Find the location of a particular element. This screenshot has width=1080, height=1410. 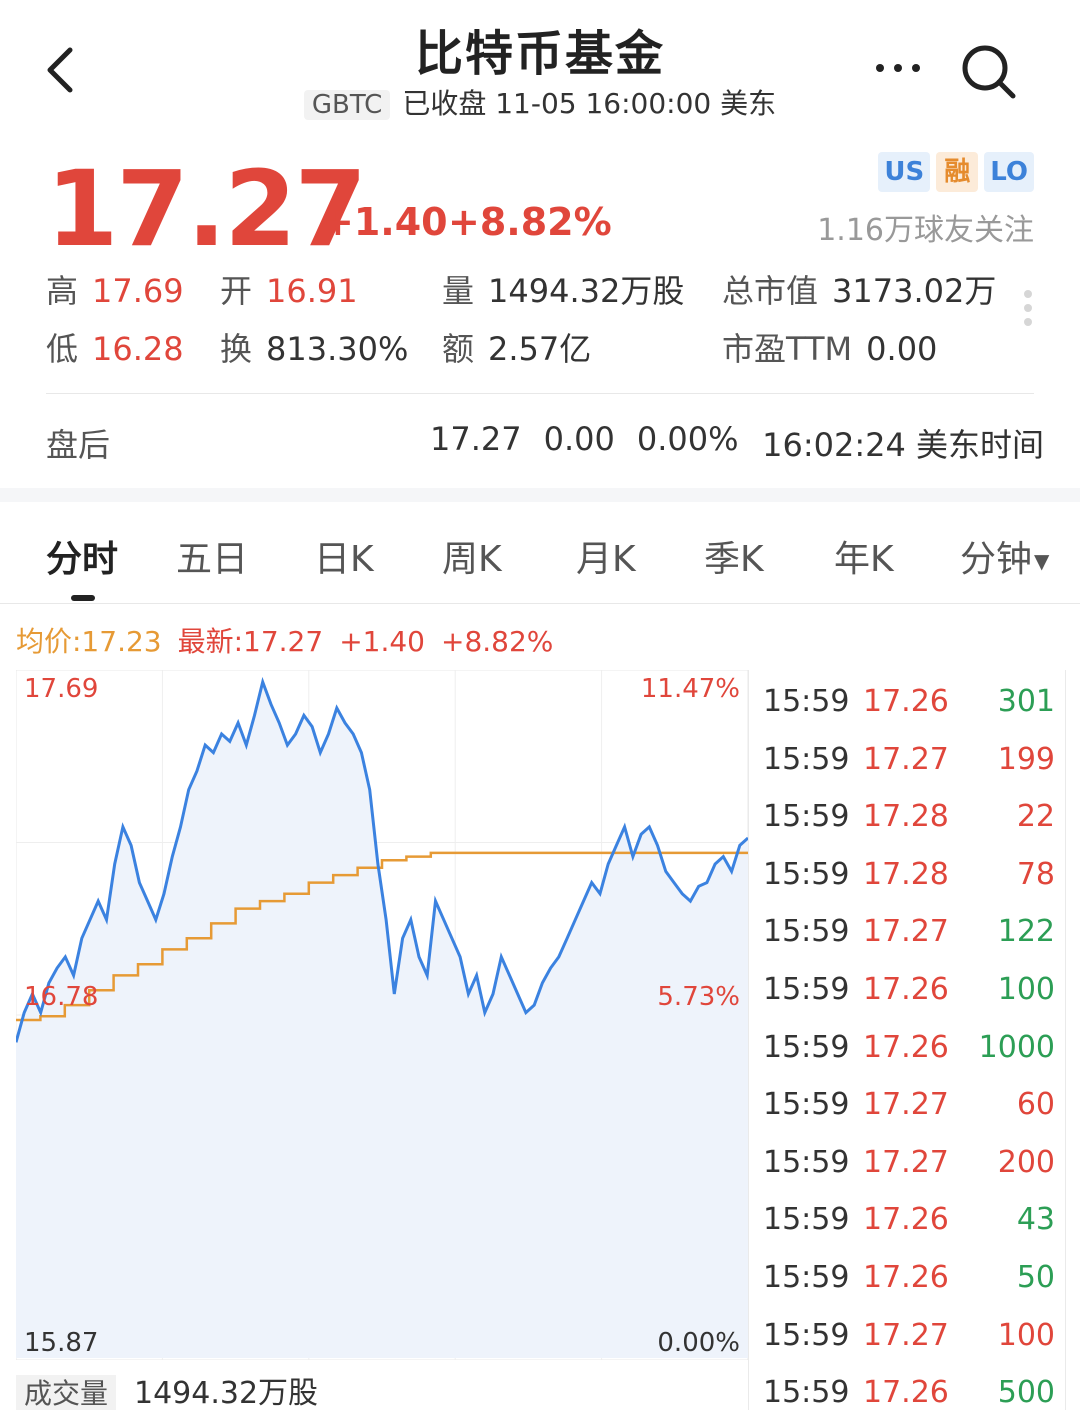

stat-low-label: 低 is located at coordinates (62, 349).